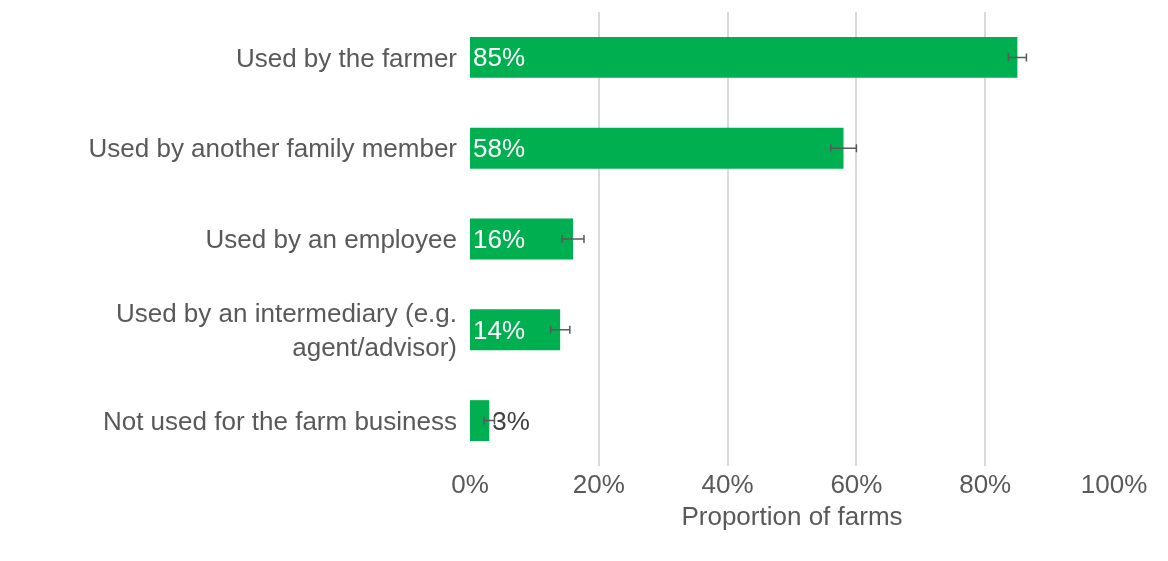  Describe the element at coordinates (346, 57) in the screenshot. I see `y-tick-label: Used by the farmer` at that location.